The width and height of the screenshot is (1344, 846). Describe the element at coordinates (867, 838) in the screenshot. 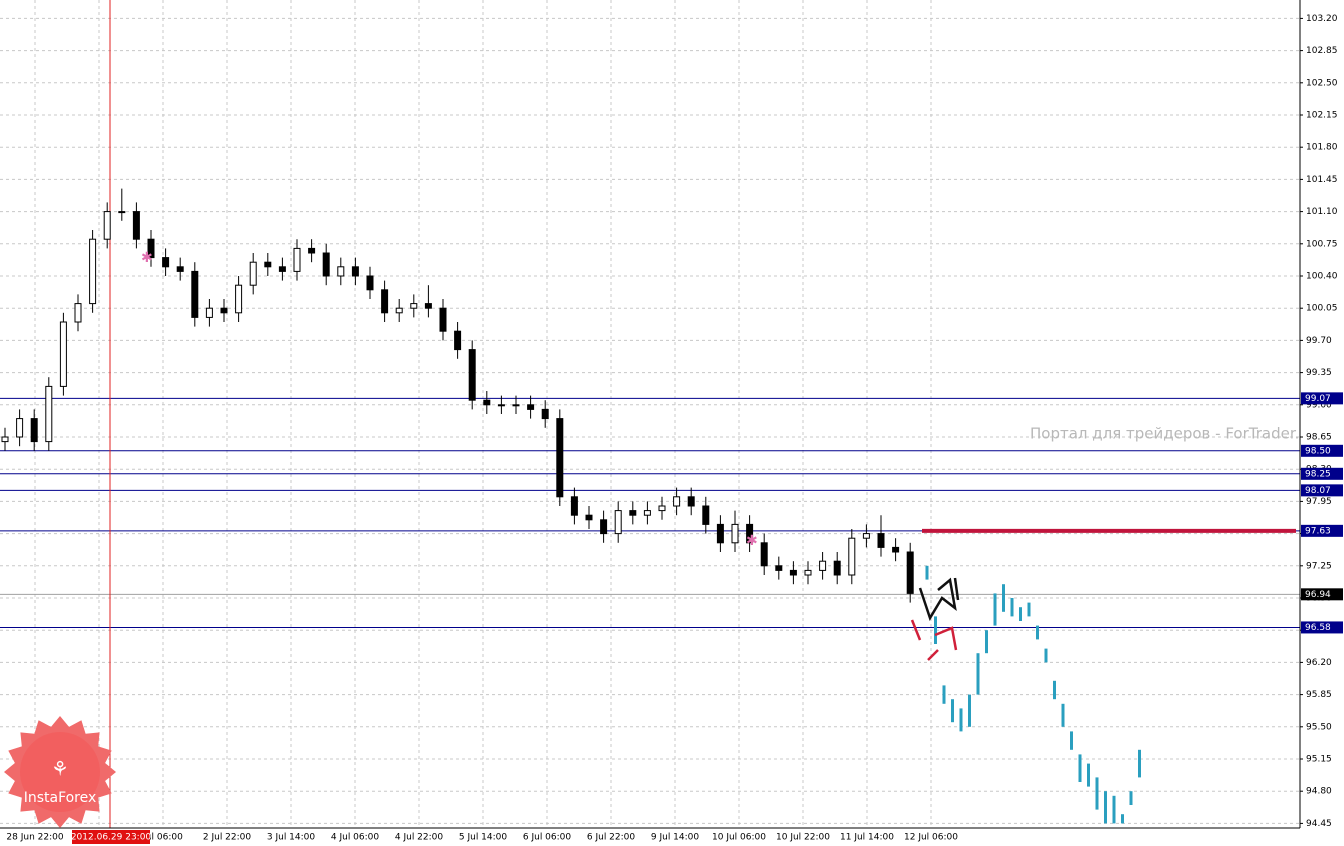

I see `x-tick-label: 11 Jul 14:00` at that location.